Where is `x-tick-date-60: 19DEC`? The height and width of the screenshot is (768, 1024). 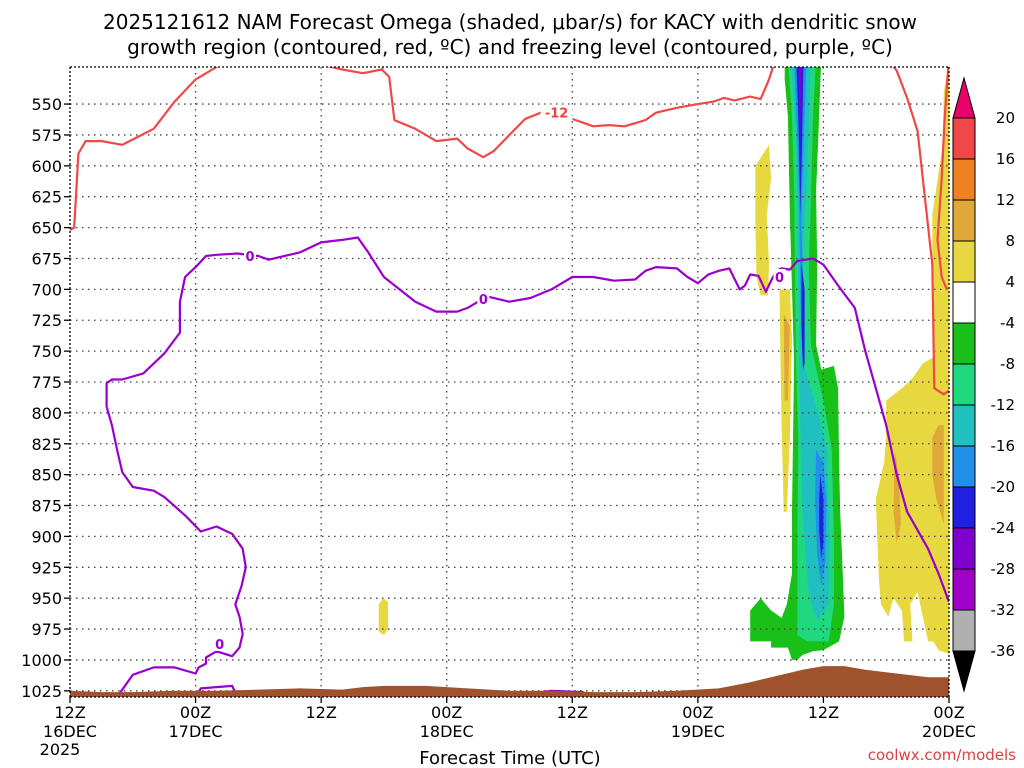 x-tick-date-60: 19DEC is located at coordinates (698, 731).